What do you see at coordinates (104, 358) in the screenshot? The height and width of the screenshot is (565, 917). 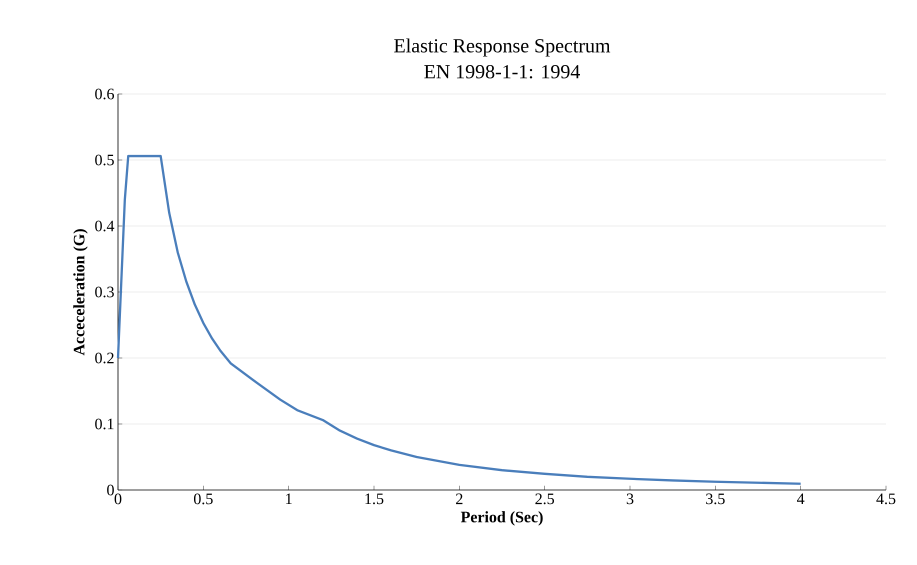 I see `y-tick-label: 0.2` at bounding box center [104, 358].